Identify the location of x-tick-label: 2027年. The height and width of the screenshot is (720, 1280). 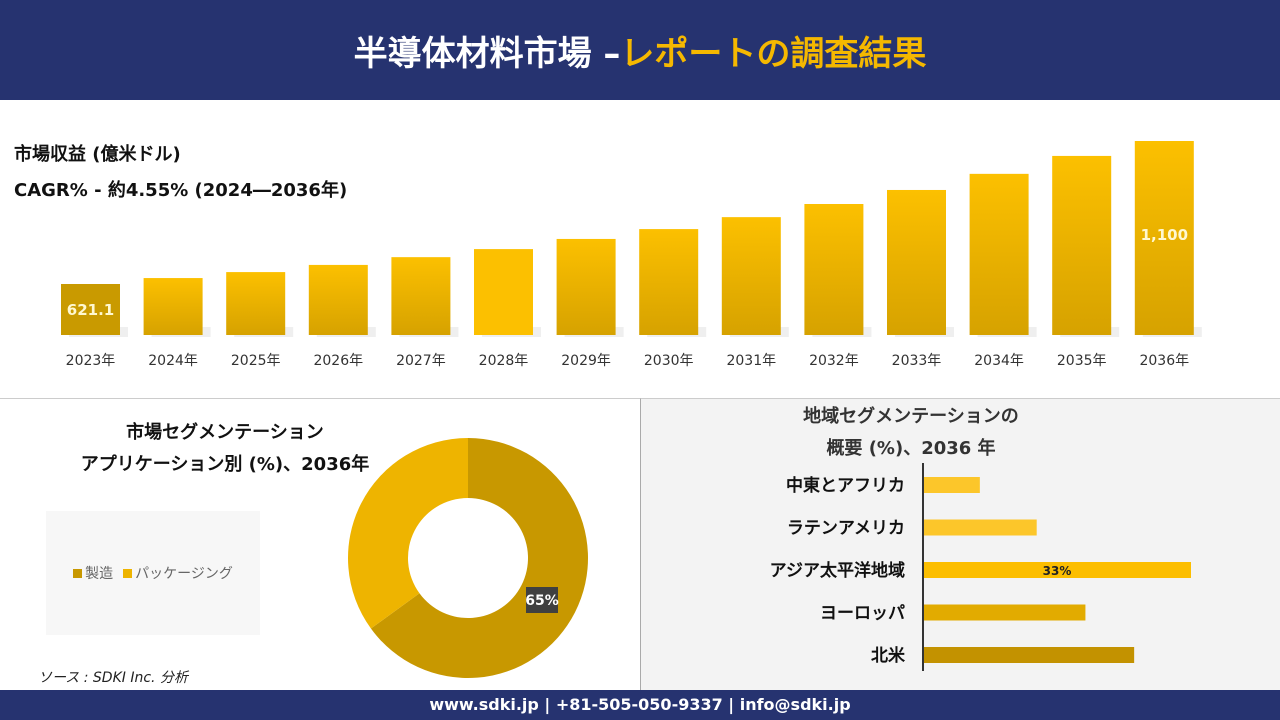
(421, 361).